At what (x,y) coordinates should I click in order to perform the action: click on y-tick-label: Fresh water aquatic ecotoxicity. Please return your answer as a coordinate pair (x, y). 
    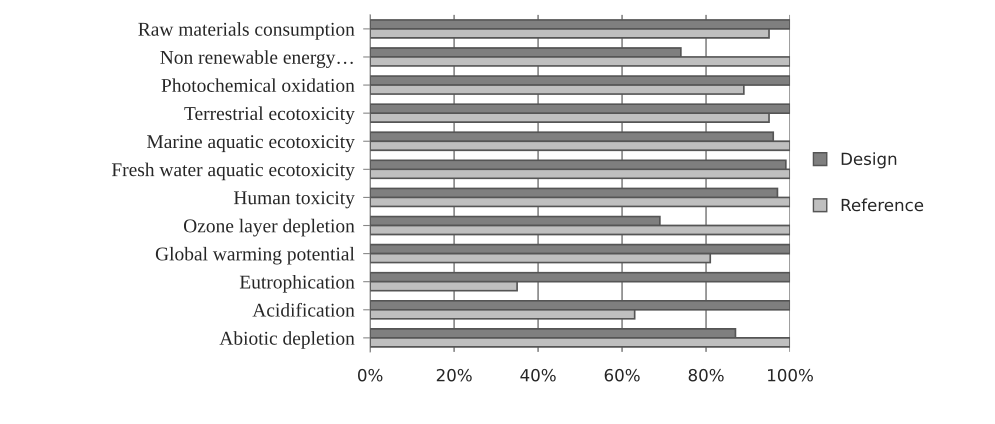
    Looking at the image, I should click on (233, 171).